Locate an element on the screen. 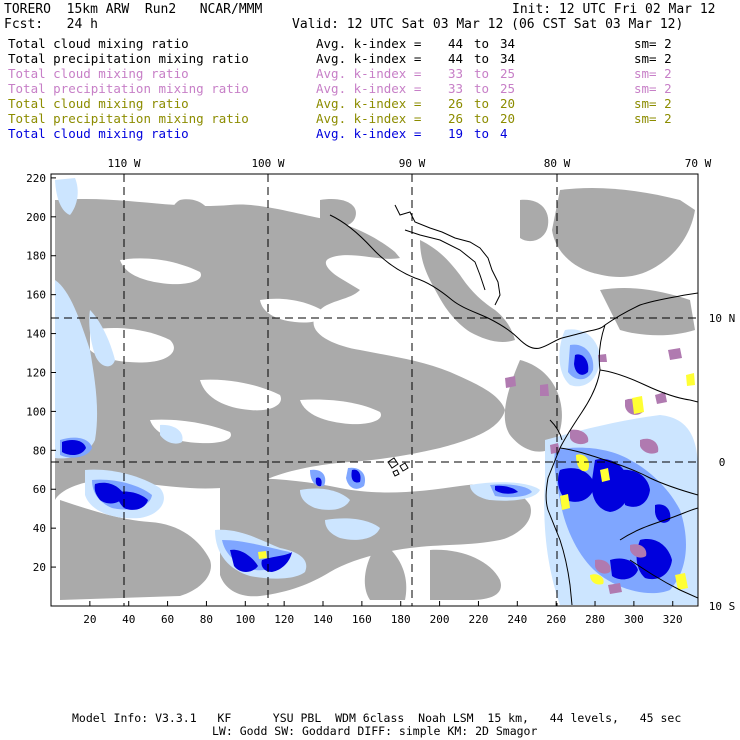 The width and height of the screenshot is (740, 740). y-tick-label: 140 is located at coordinates (36, 334).